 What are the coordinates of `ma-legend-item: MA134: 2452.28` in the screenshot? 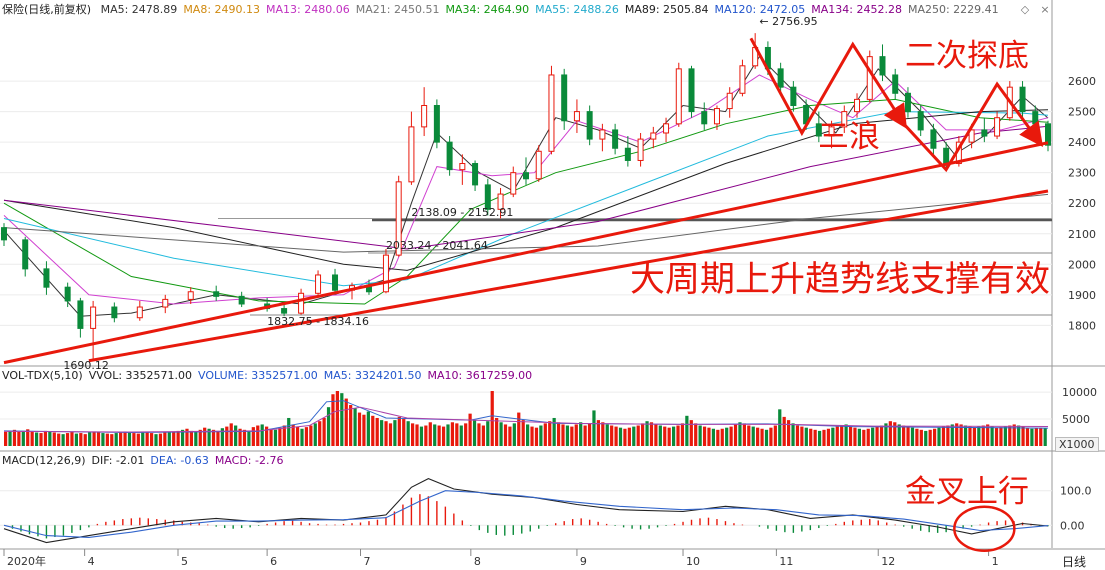 It's located at (856, 9).